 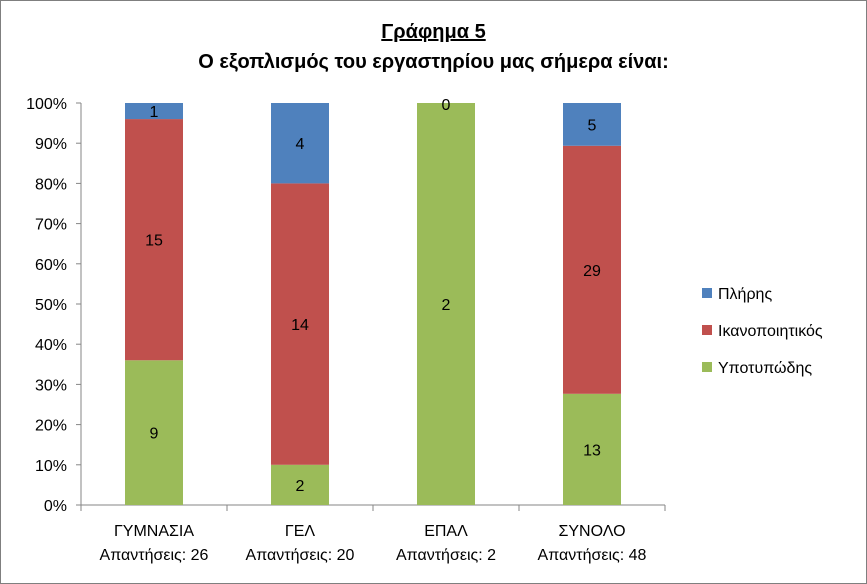 I want to click on x-tick-sublabel: Απαντήσεις: 2, so click(x=446, y=555).